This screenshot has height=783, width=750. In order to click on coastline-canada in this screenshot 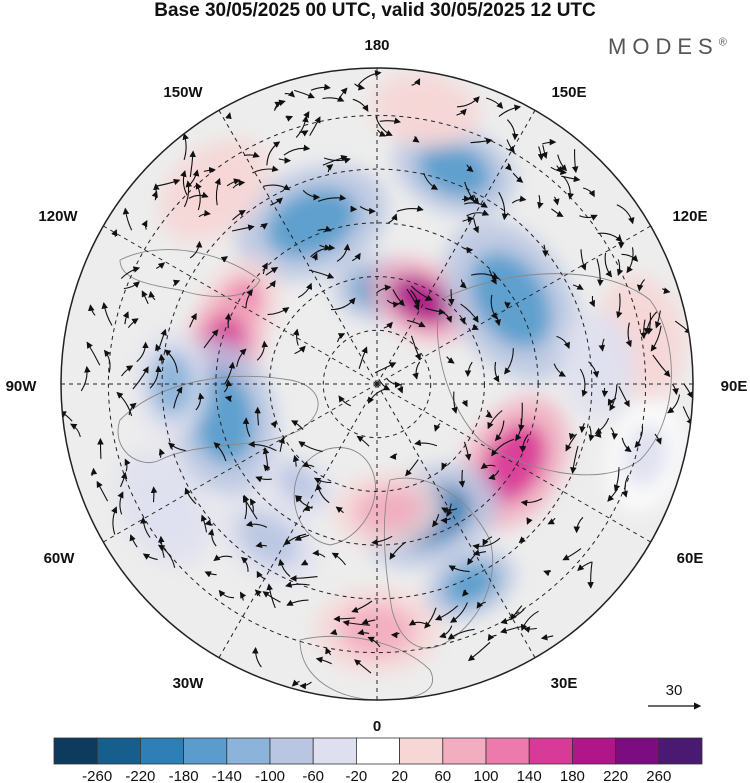, I will do `click(218, 419)`.